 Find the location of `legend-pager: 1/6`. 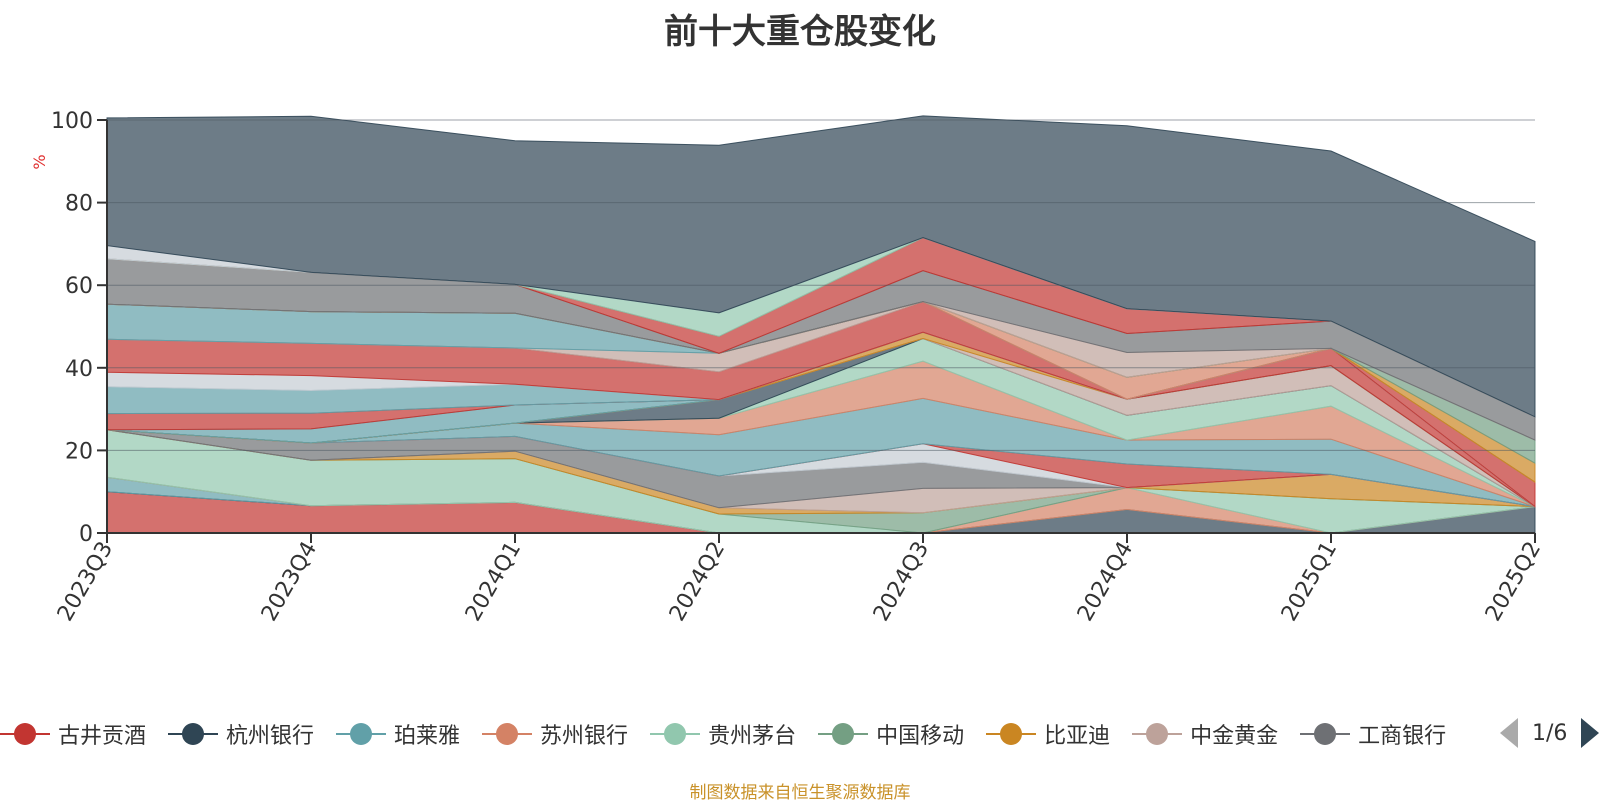

legend-pager: 1/6 is located at coordinates (1550, 733).